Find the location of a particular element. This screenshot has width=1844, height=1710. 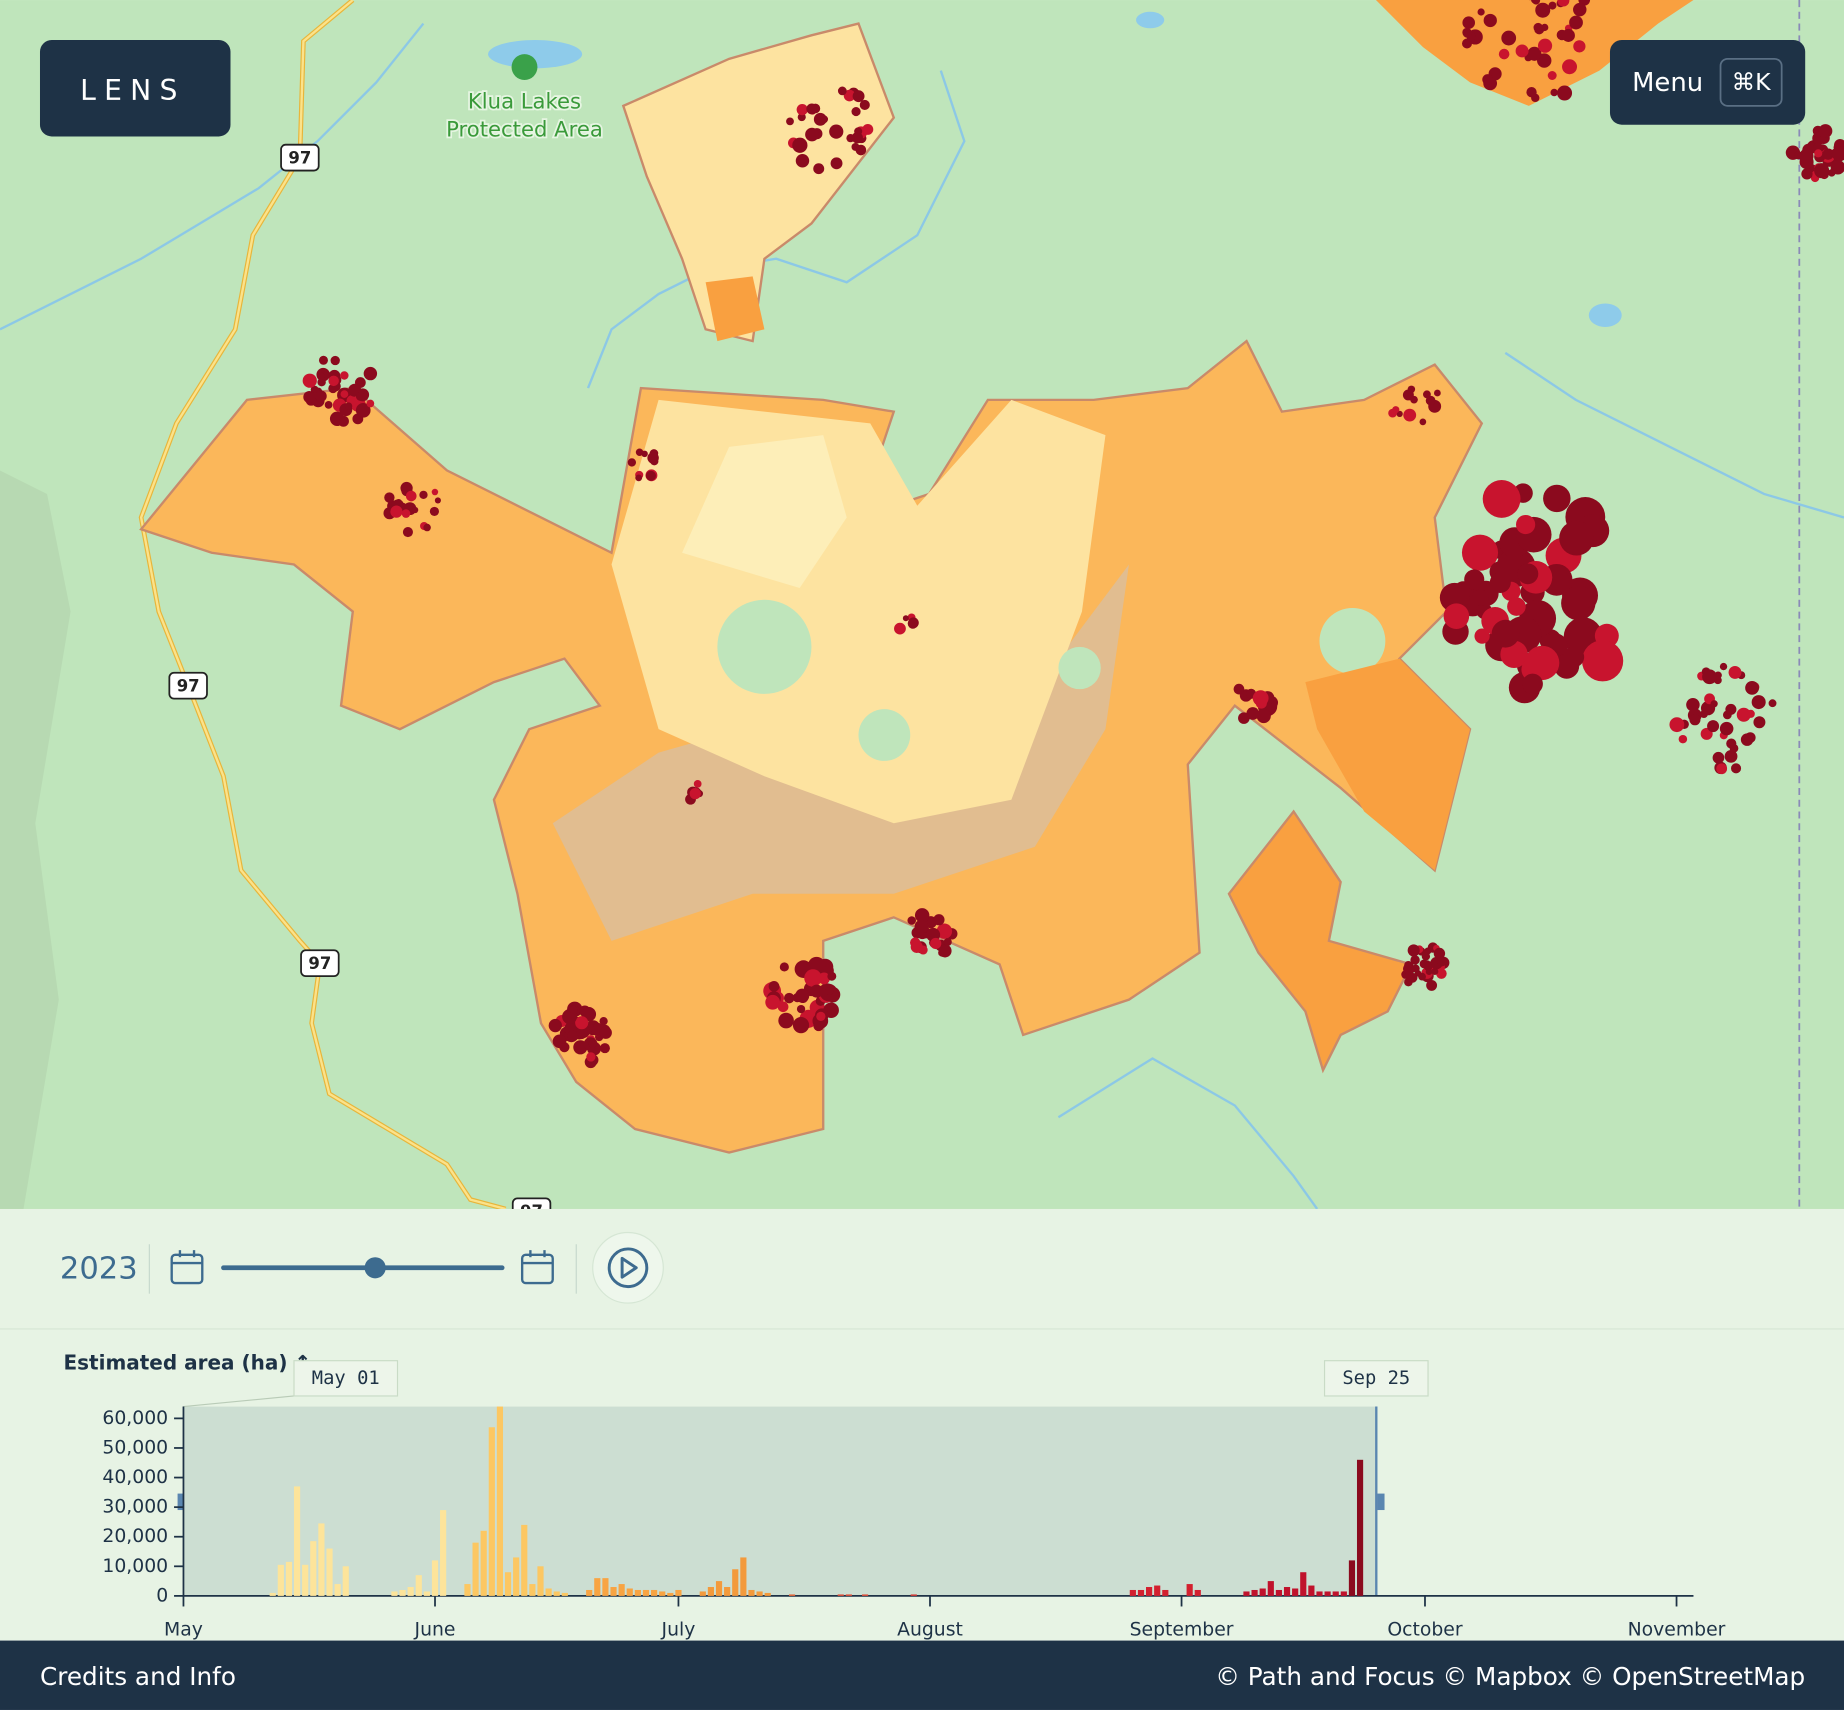

footer is located at coordinates (922, 1675).